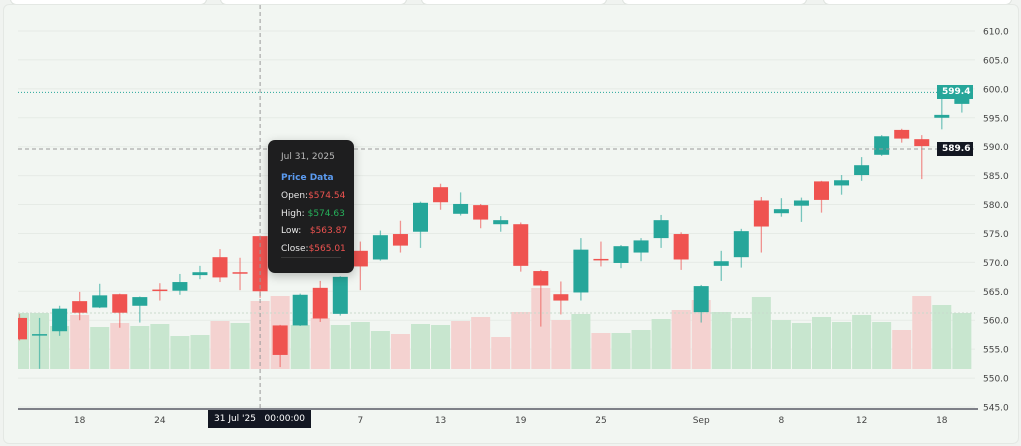 Image resolution: width=1021 pixels, height=446 pixels. Describe the element at coordinates (291, 231) in the screenshot. I see `low-label: Low:` at that location.